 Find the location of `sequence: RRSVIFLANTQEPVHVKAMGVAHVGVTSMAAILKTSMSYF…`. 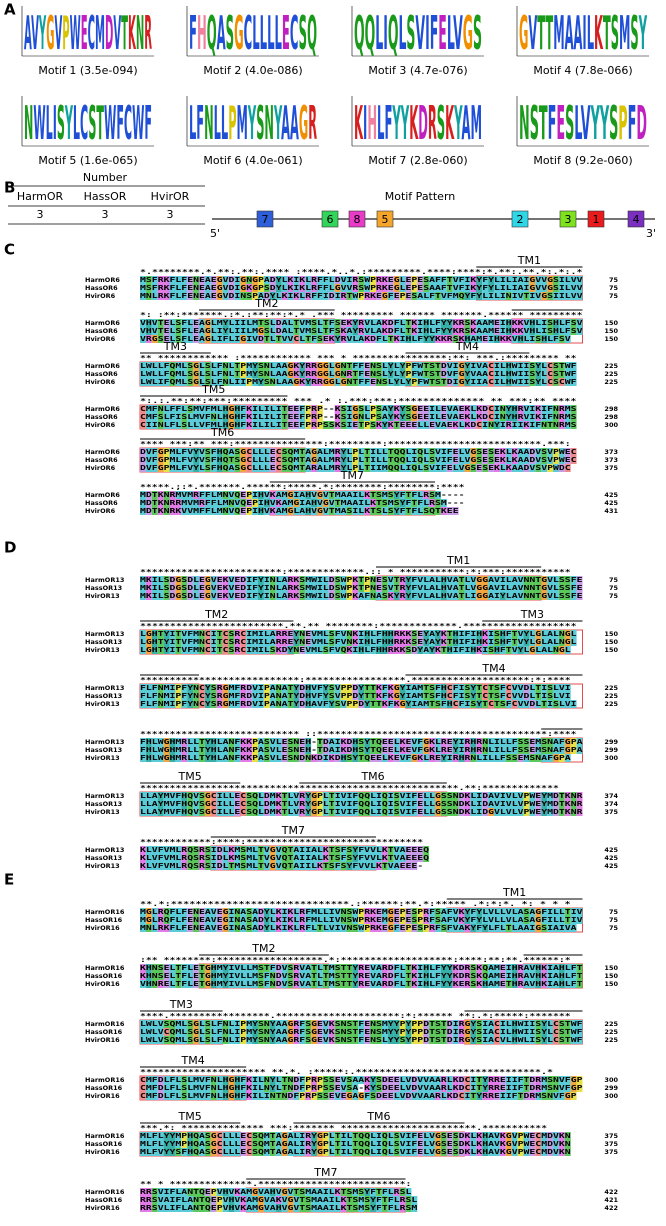

sequence: RRSVIFLANTQEPVHVKAMGVAHVGVTSMAAILKTSMSYF… is located at coordinates (275, 1192).